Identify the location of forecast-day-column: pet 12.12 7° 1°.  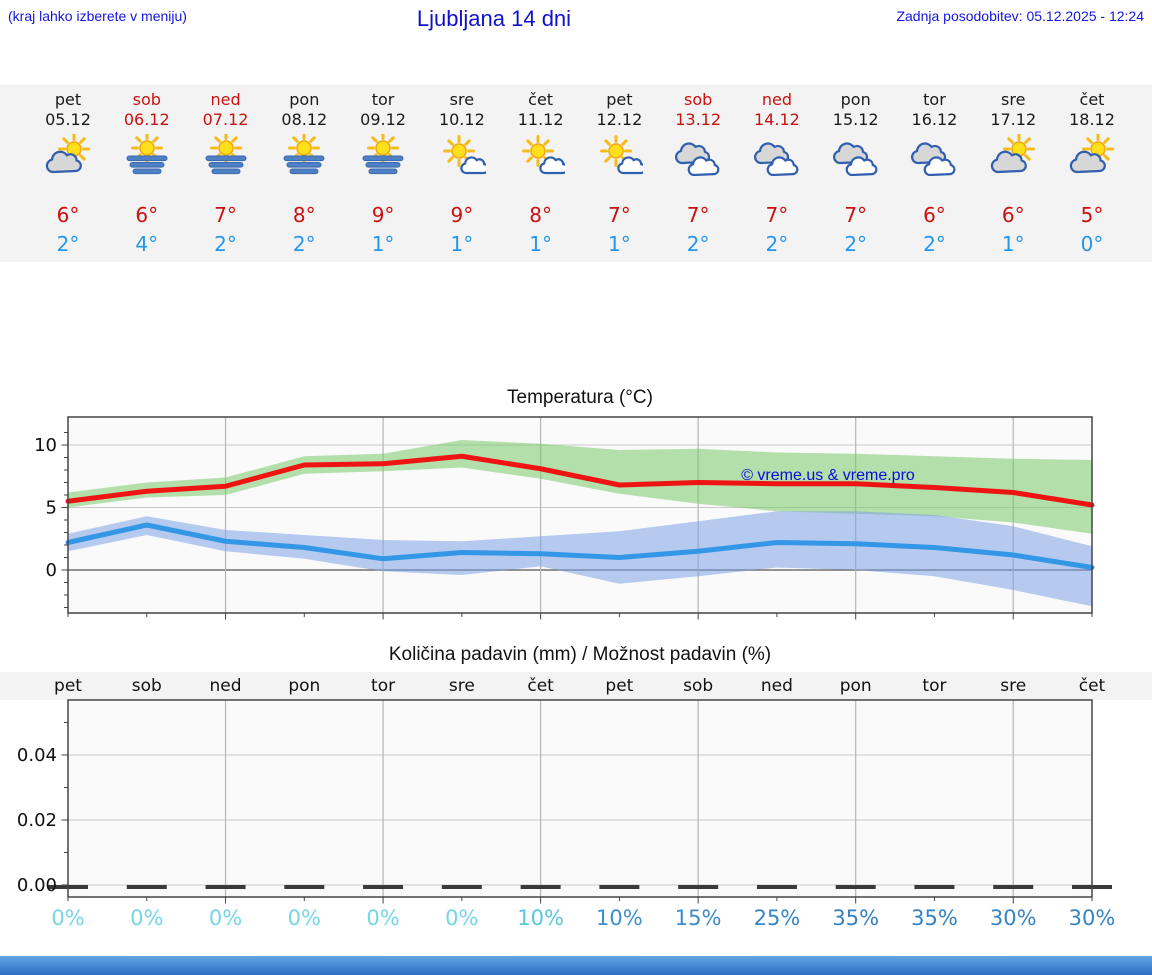
(619, 173).